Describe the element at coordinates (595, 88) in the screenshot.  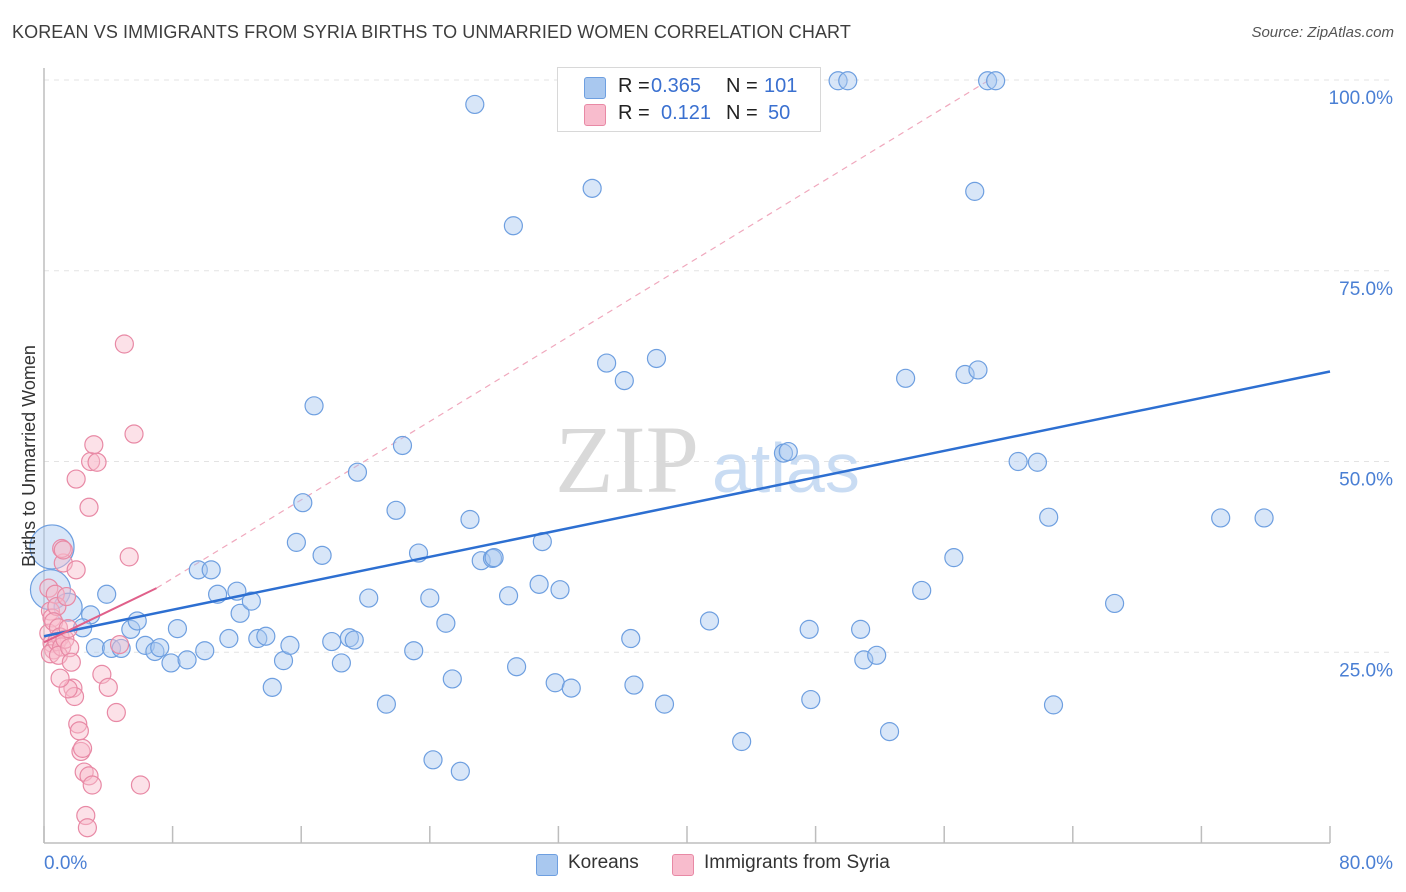
I see `legend-swatch-koreans` at that location.